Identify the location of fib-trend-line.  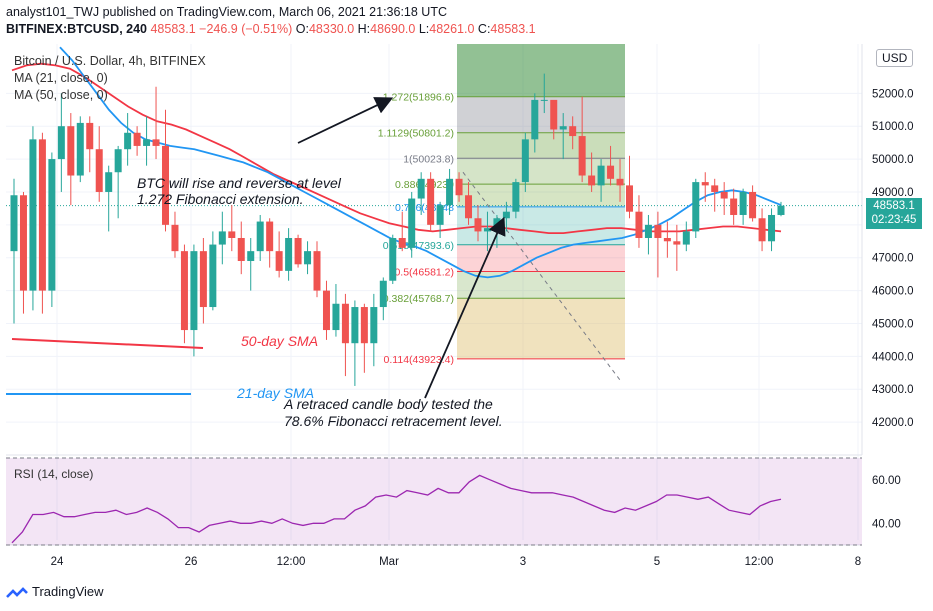
(542, 277).